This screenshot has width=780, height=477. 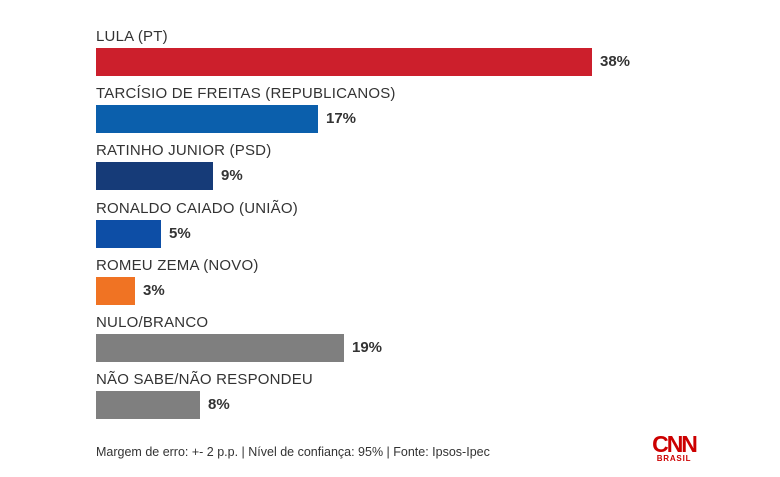 I want to click on value-label: 38%, so click(x=615, y=61).